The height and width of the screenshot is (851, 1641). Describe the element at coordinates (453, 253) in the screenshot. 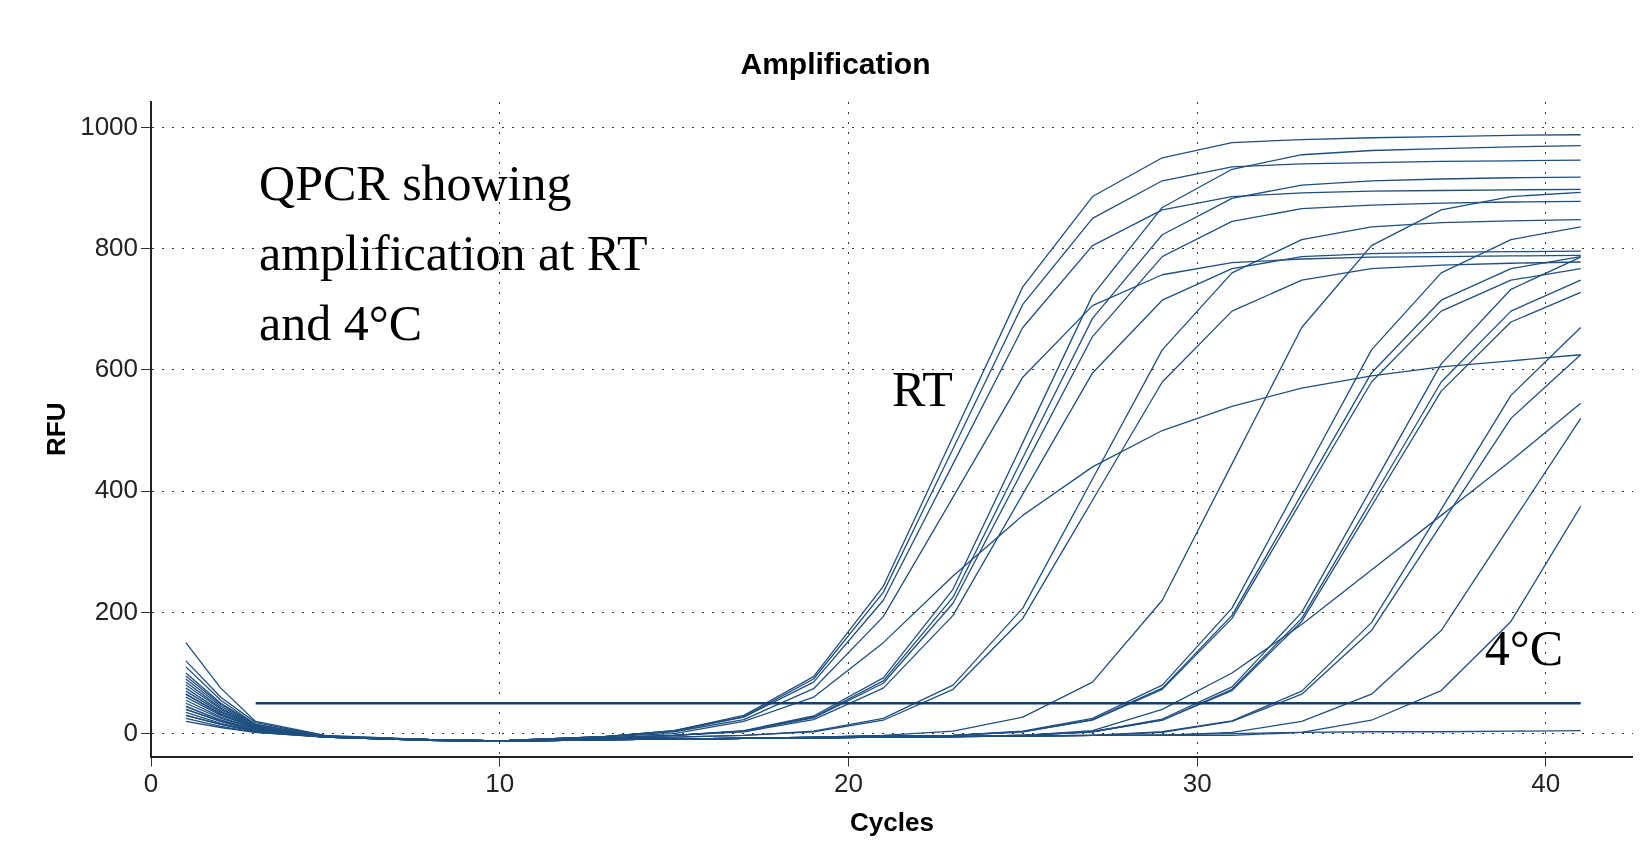

I see `annotation: QPCR showing amplification at RT and 4°C` at that location.